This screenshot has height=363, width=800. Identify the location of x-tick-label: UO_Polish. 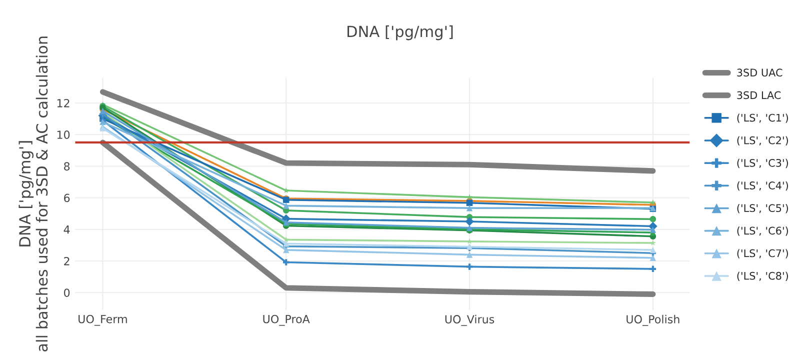
(653, 320).